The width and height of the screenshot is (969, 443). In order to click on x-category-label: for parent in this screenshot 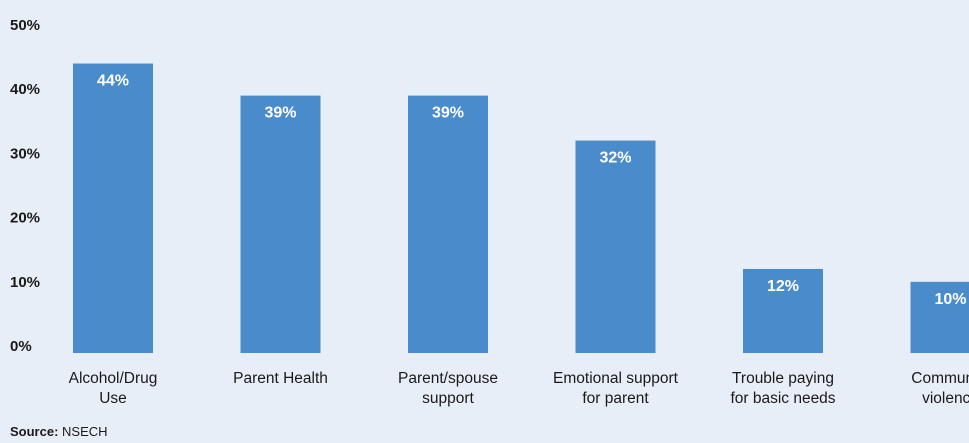, I will do `click(615, 398)`.